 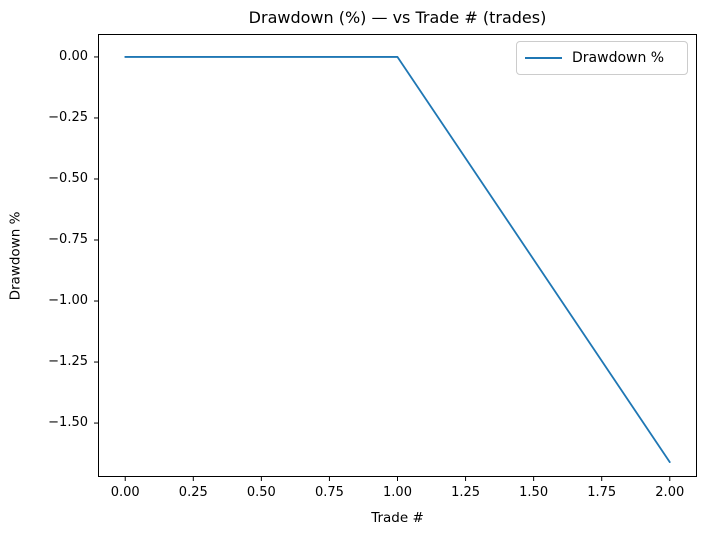 I want to click on x-tick-label: 0.25, so click(x=193, y=492).